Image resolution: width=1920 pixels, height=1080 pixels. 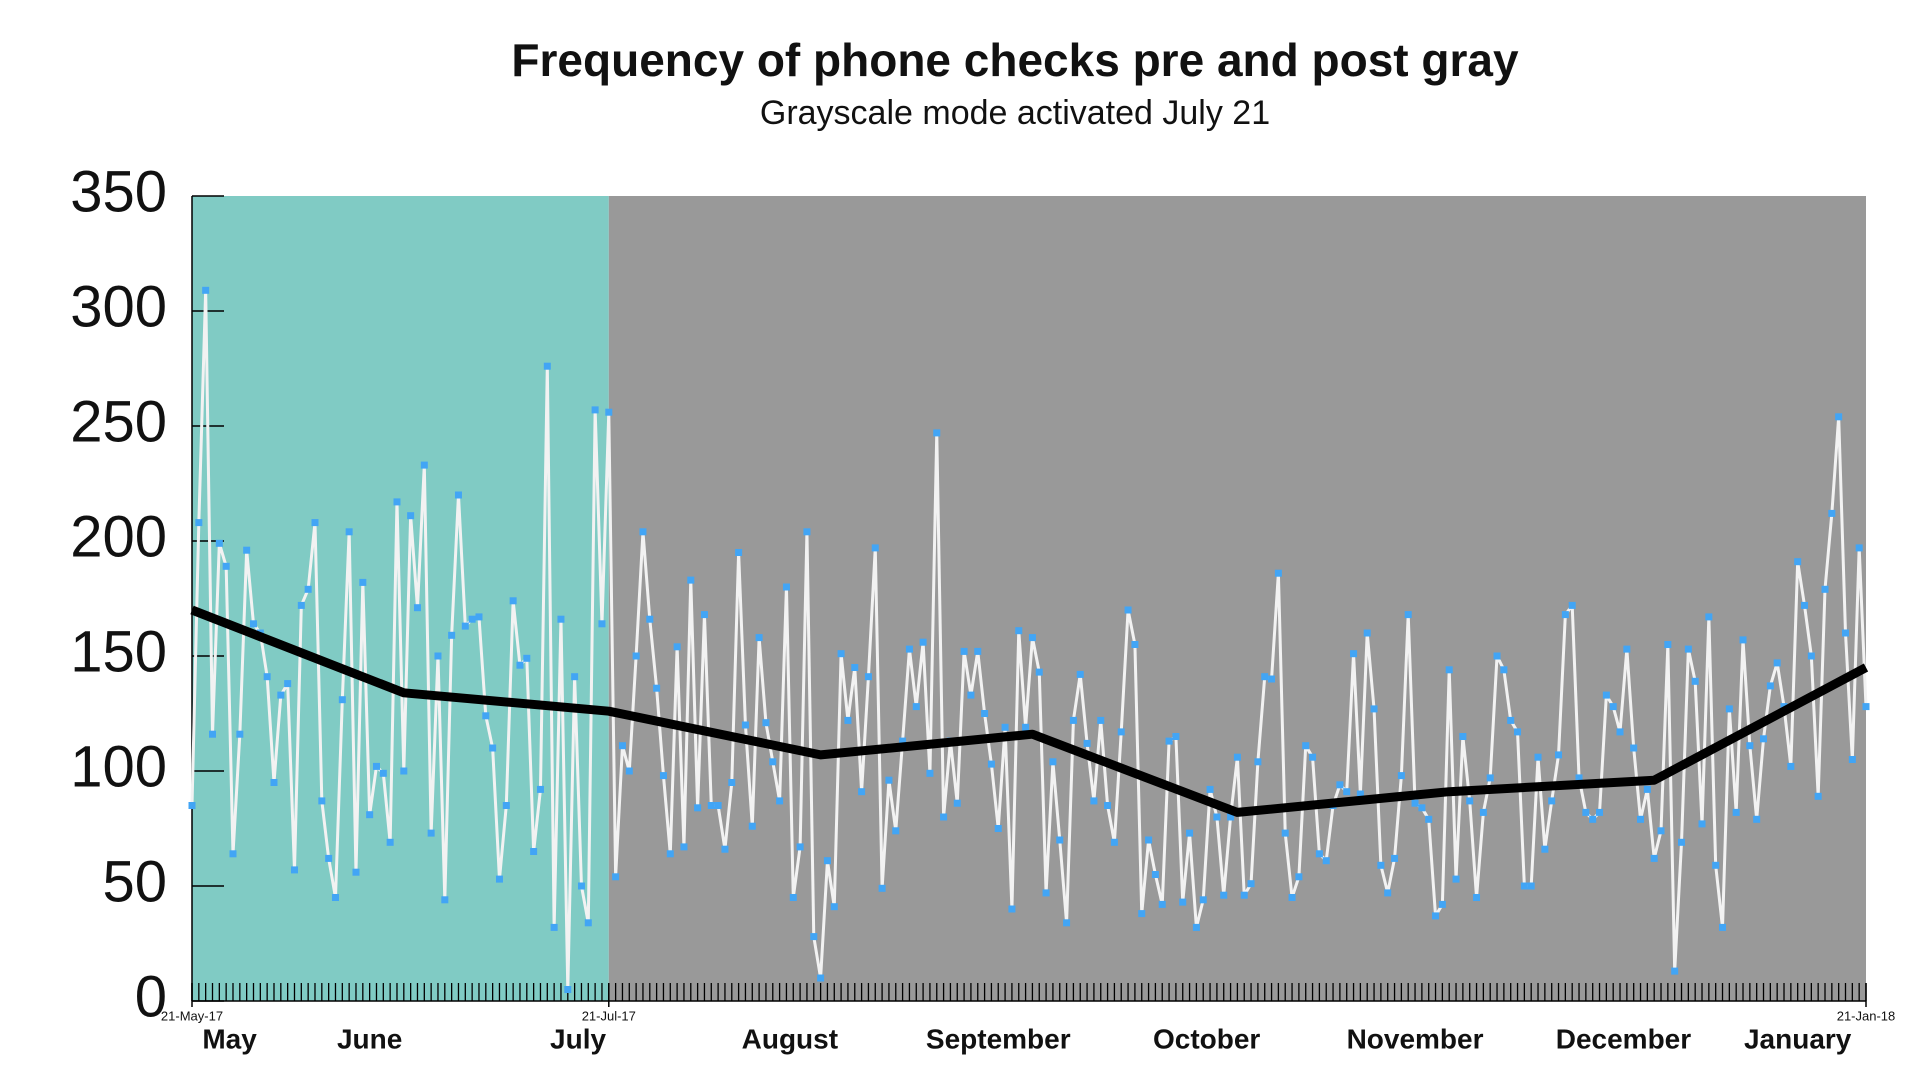 I want to click on month-label: October, so click(x=1206, y=1038).